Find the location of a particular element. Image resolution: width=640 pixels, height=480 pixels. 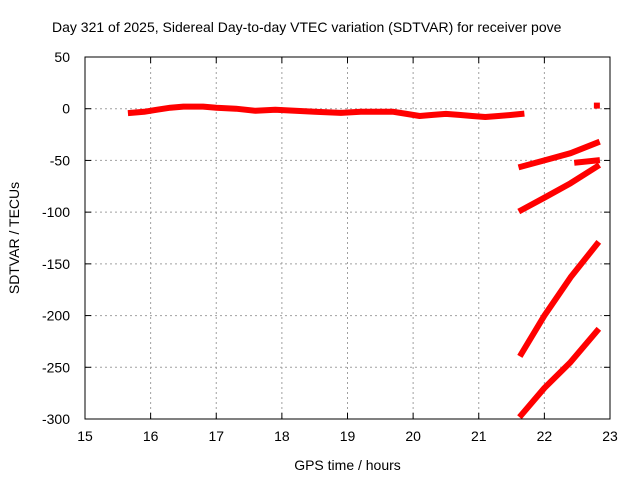

series-6-point is located at coordinates (596, 105).